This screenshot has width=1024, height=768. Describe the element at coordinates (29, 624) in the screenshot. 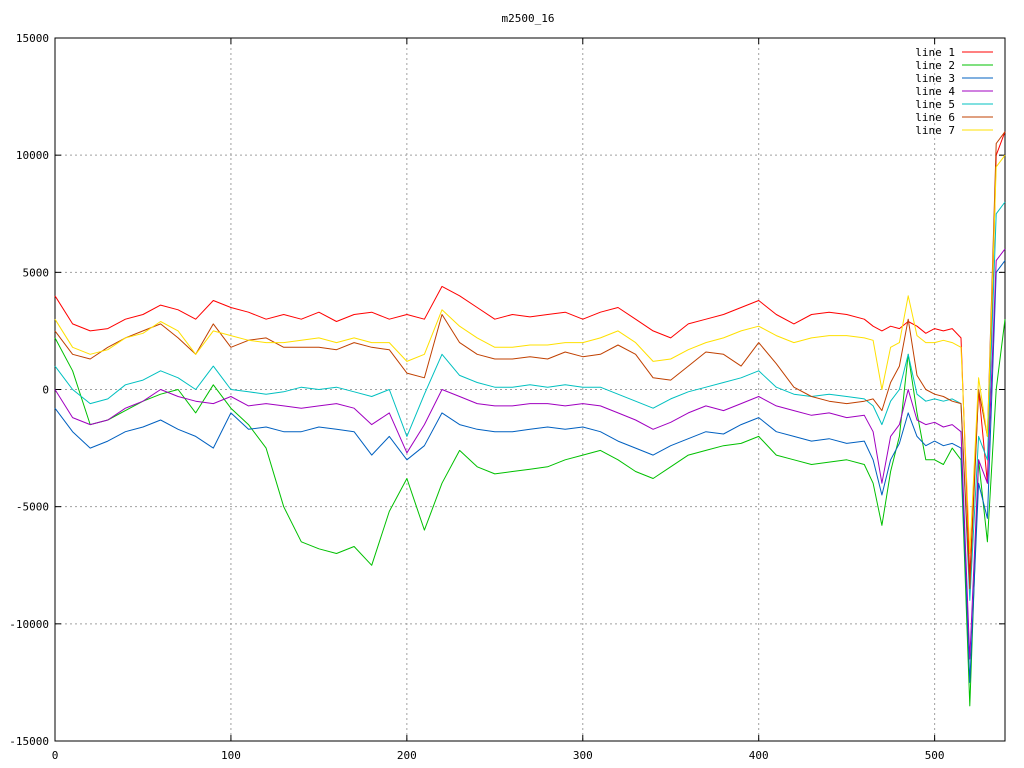

I see `y-tick-label: -10000` at that location.